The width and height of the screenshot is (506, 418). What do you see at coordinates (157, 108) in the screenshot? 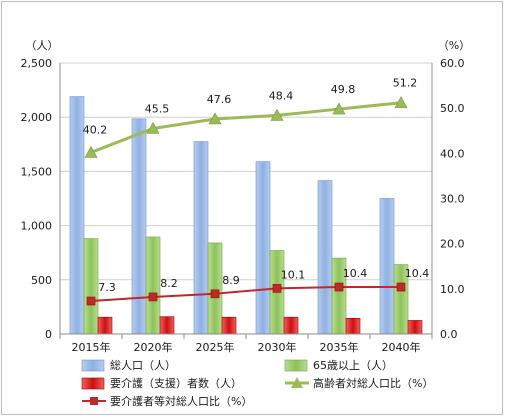
I see `data-label: 45.5` at bounding box center [157, 108].